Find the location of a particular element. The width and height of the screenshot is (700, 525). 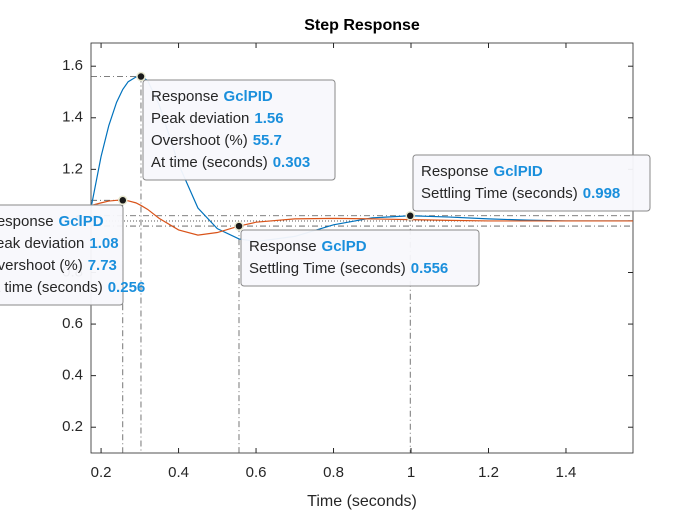

y-tick-label: 0.6 is located at coordinates (72, 323).